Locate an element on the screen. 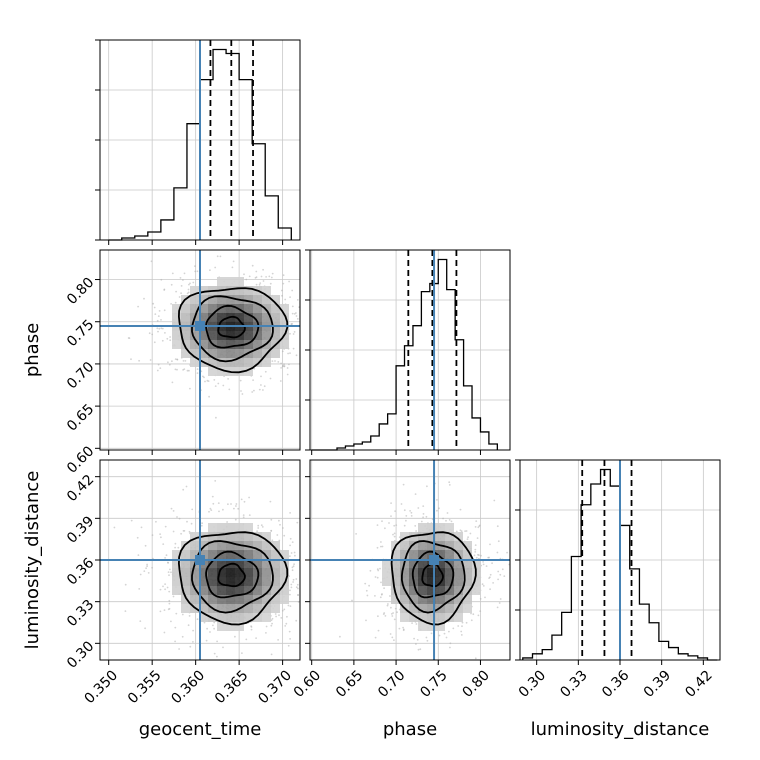 The height and width of the screenshot is (760, 760). x-tick-label: 0.42 is located at coordinates (698, 683).